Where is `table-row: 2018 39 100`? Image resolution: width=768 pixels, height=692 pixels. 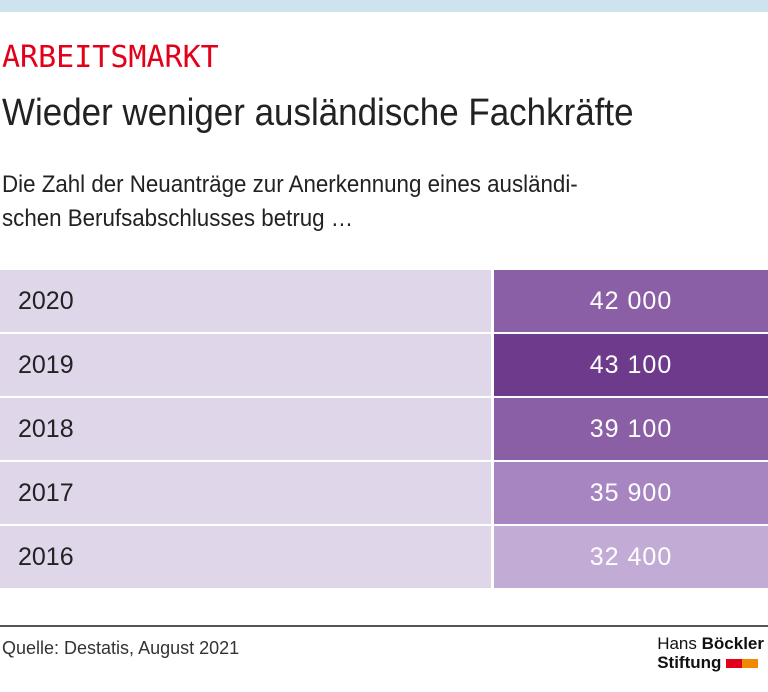 table-row: 2018 39 100 is located at coordinates (384, 429).